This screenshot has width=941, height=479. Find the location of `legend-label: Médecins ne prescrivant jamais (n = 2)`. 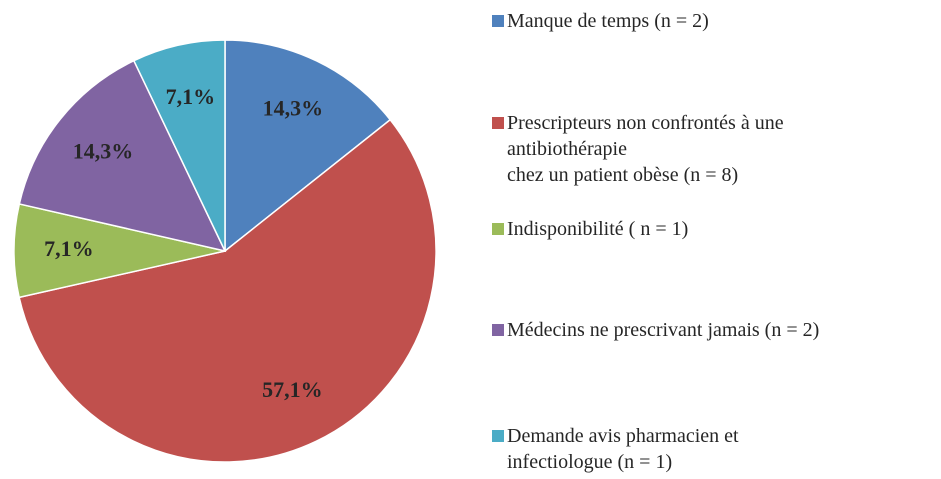

legend-label: Médecins ne prescrivant jamais (n = 2) is located at coordinates (663, 330).